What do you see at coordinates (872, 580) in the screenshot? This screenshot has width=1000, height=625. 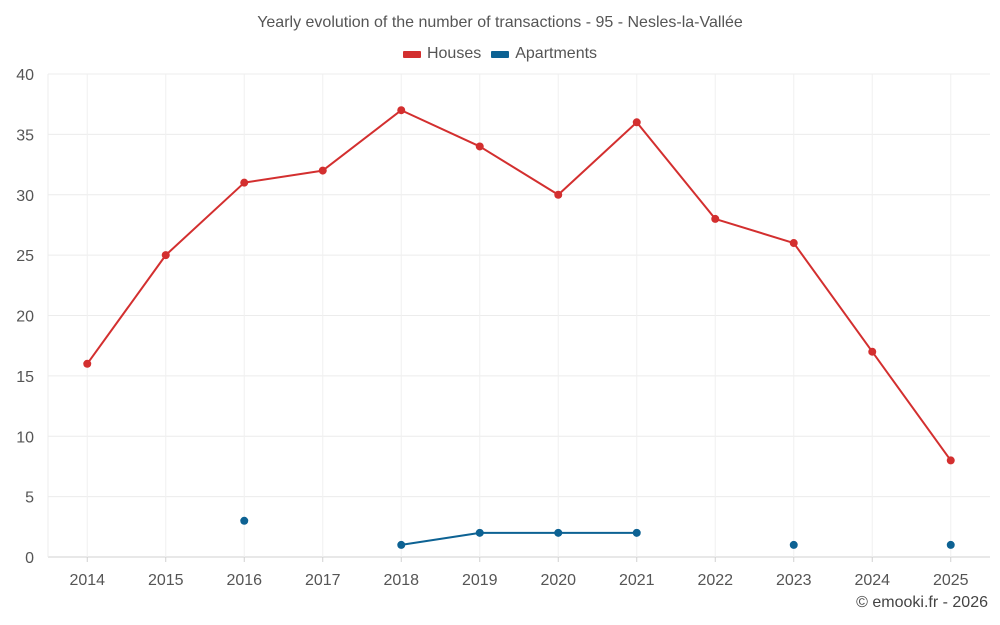 I see `x-tick-label-2024: 2024` at bounding box center [872, 580].